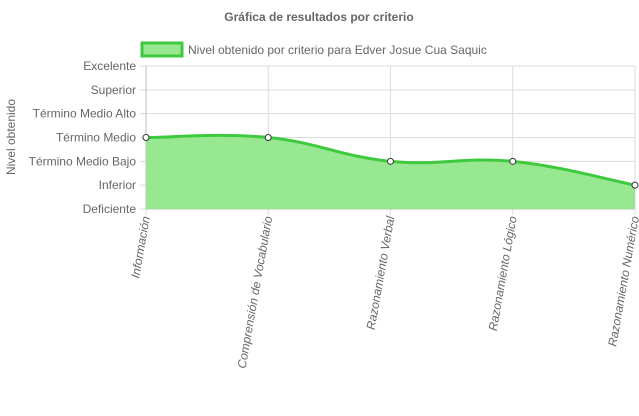  What do you see at coordinates (11, 137) in the screenshot?
I see `y-axis-title: Nivel obtenido` at bounding box center [11, 137].